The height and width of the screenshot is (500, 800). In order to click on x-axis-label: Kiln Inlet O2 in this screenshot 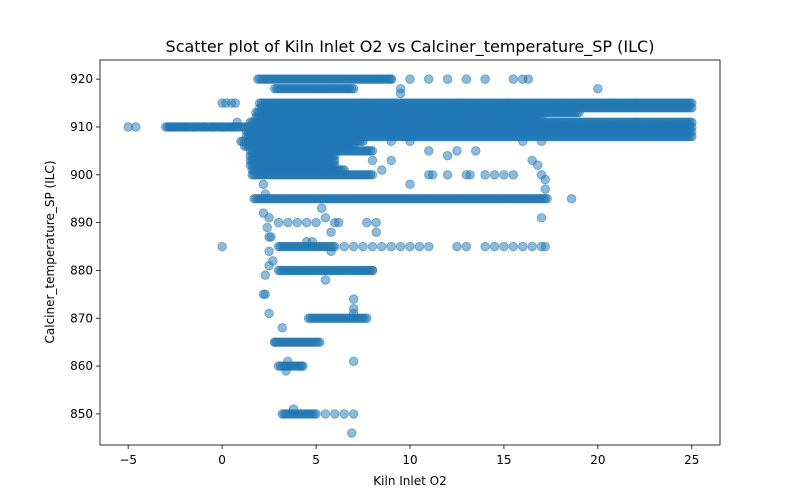, I will do `click(409, 481)`.